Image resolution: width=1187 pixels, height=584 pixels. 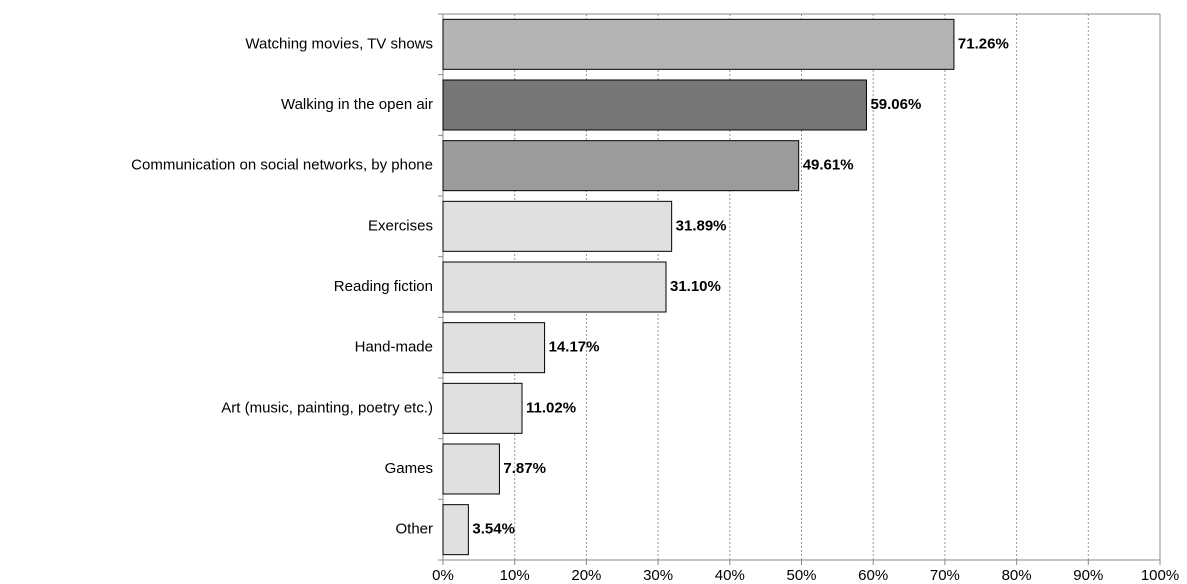 I want to click on x-tick-label: 30%, so click(x=658, y=575).